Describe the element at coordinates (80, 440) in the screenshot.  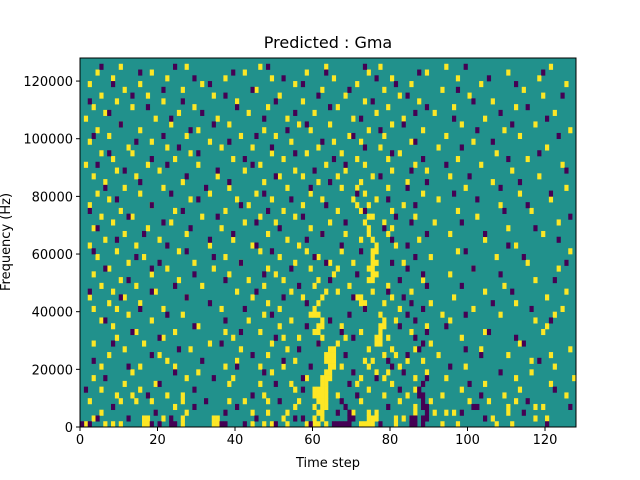
I see `x-tick-label: 0` at that location.